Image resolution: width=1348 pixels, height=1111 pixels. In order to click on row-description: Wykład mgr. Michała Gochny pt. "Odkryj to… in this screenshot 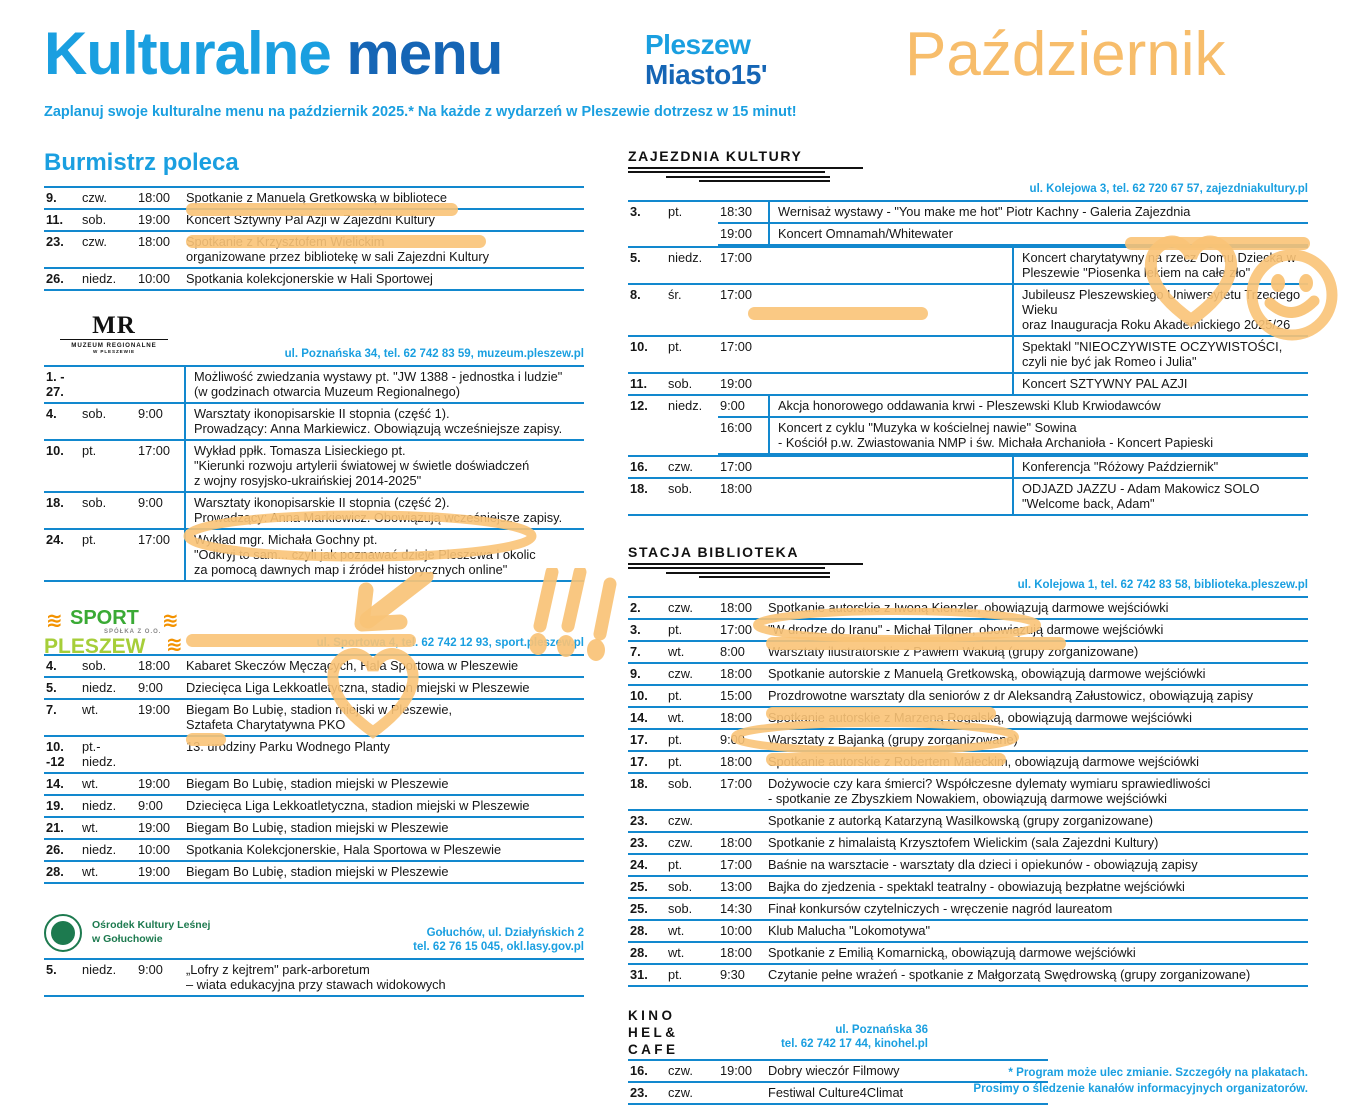, I will do `click(384, 555)`.